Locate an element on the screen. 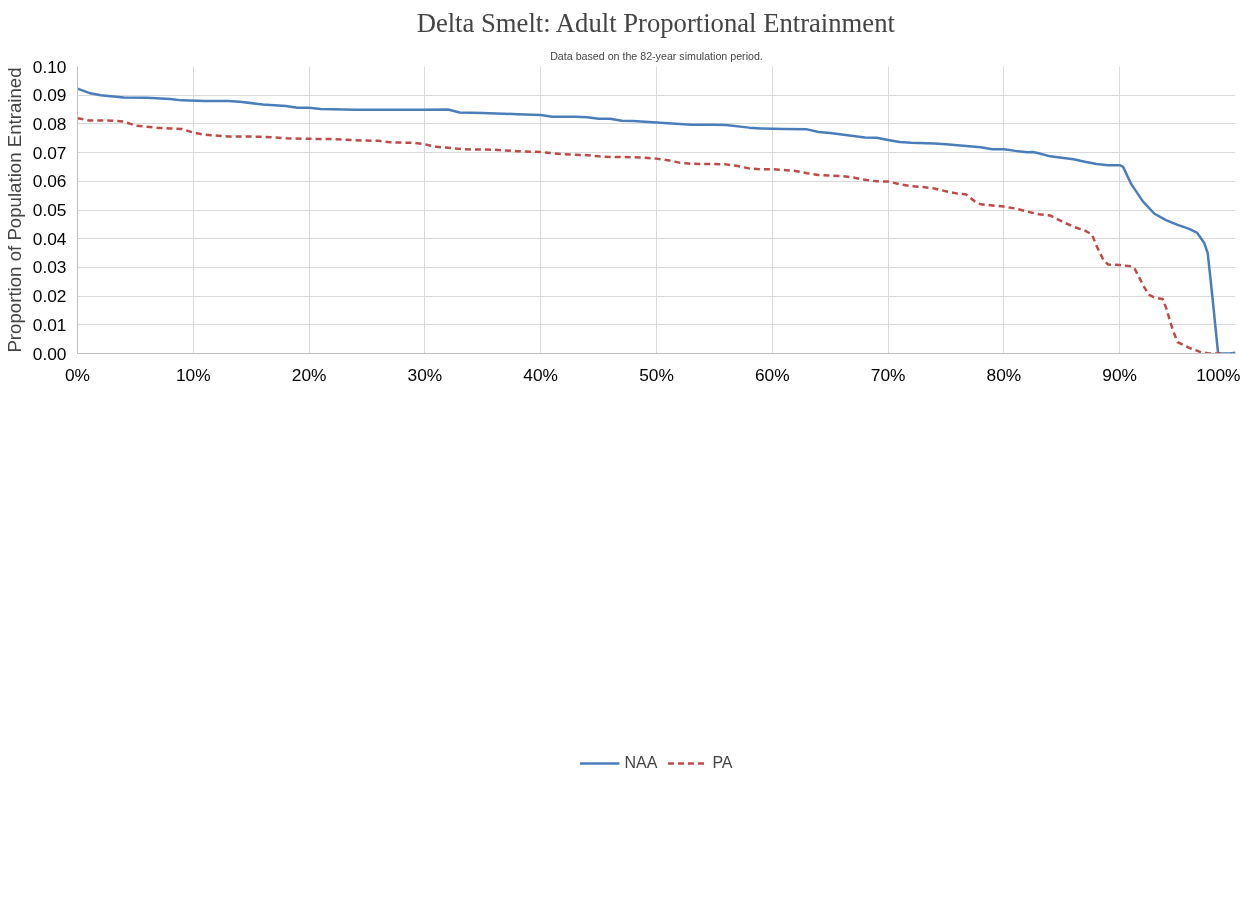  y-tick-label: 0.01 is located at coordinates (49, 324).